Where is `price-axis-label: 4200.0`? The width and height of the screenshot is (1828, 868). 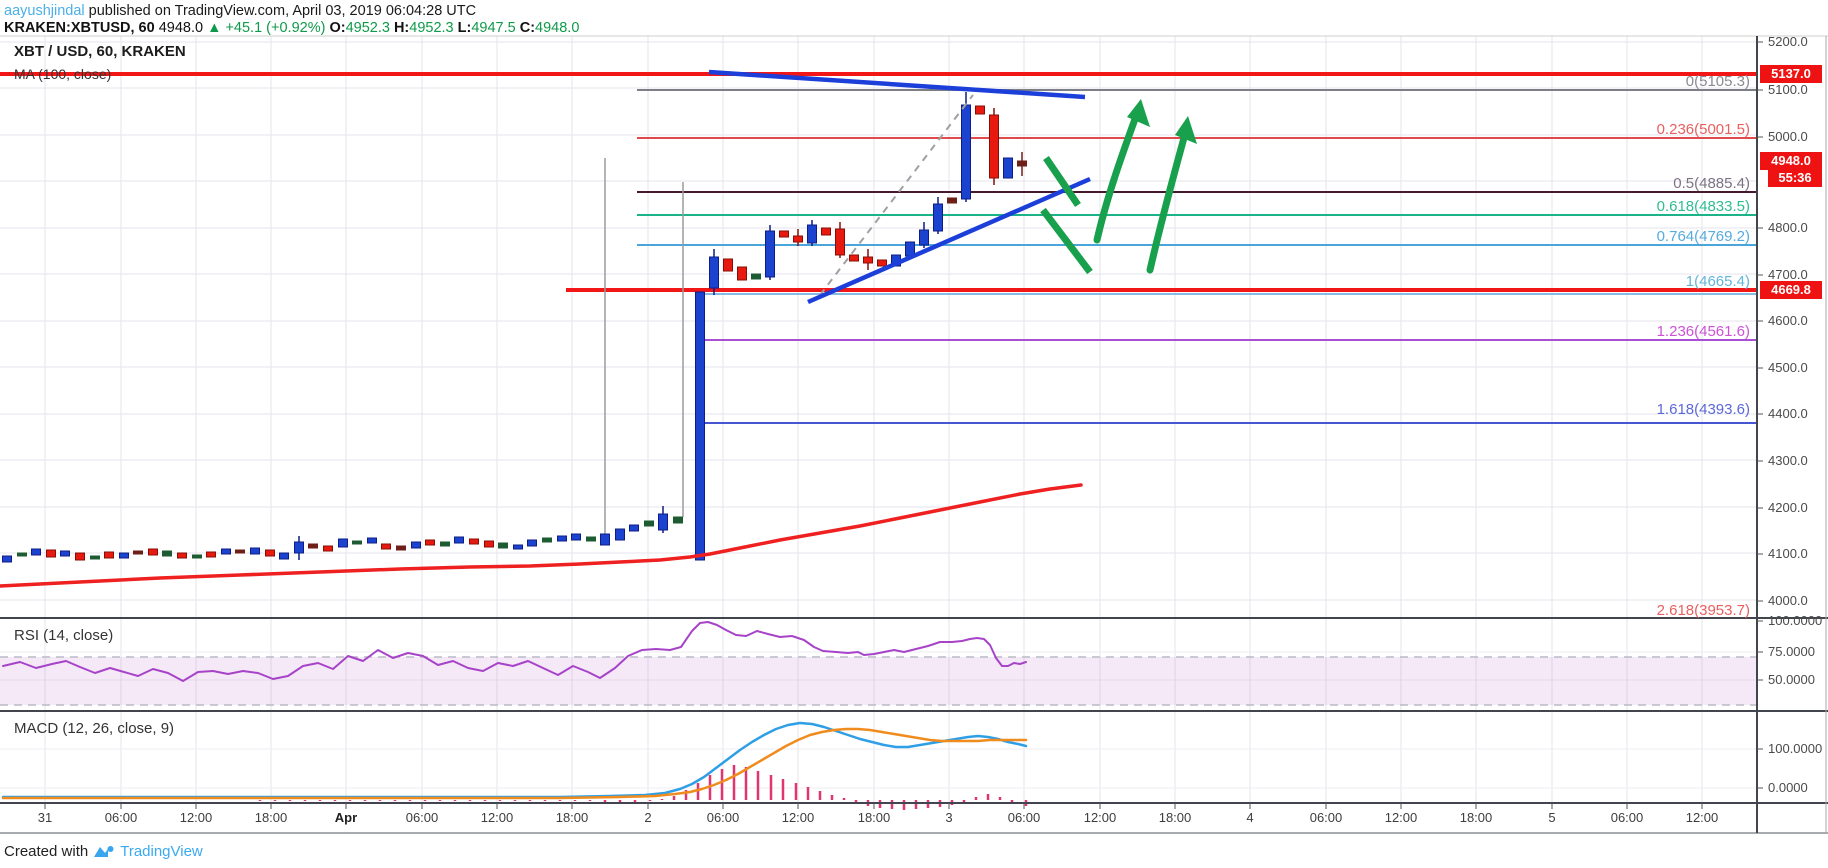
price-axis-label: 4200.0 is located at coordinates (1788, 507).